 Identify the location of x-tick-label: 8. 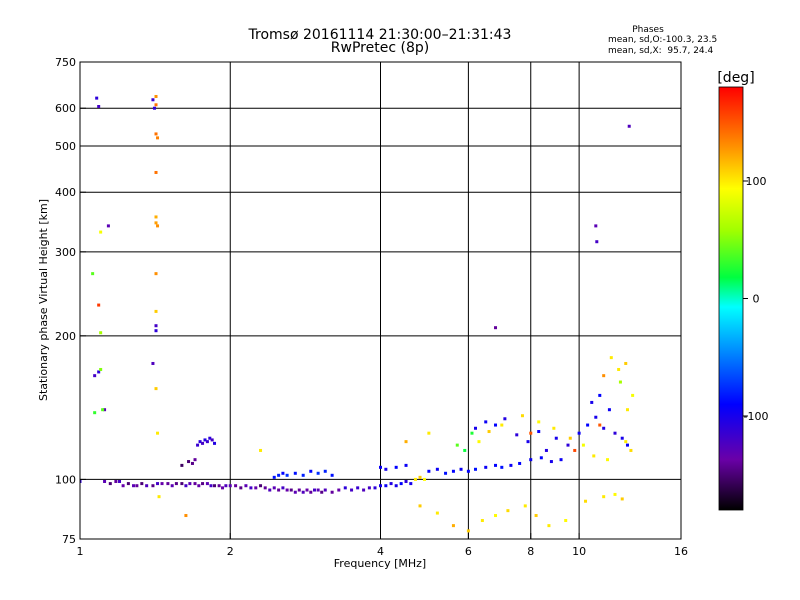
(530, 551).